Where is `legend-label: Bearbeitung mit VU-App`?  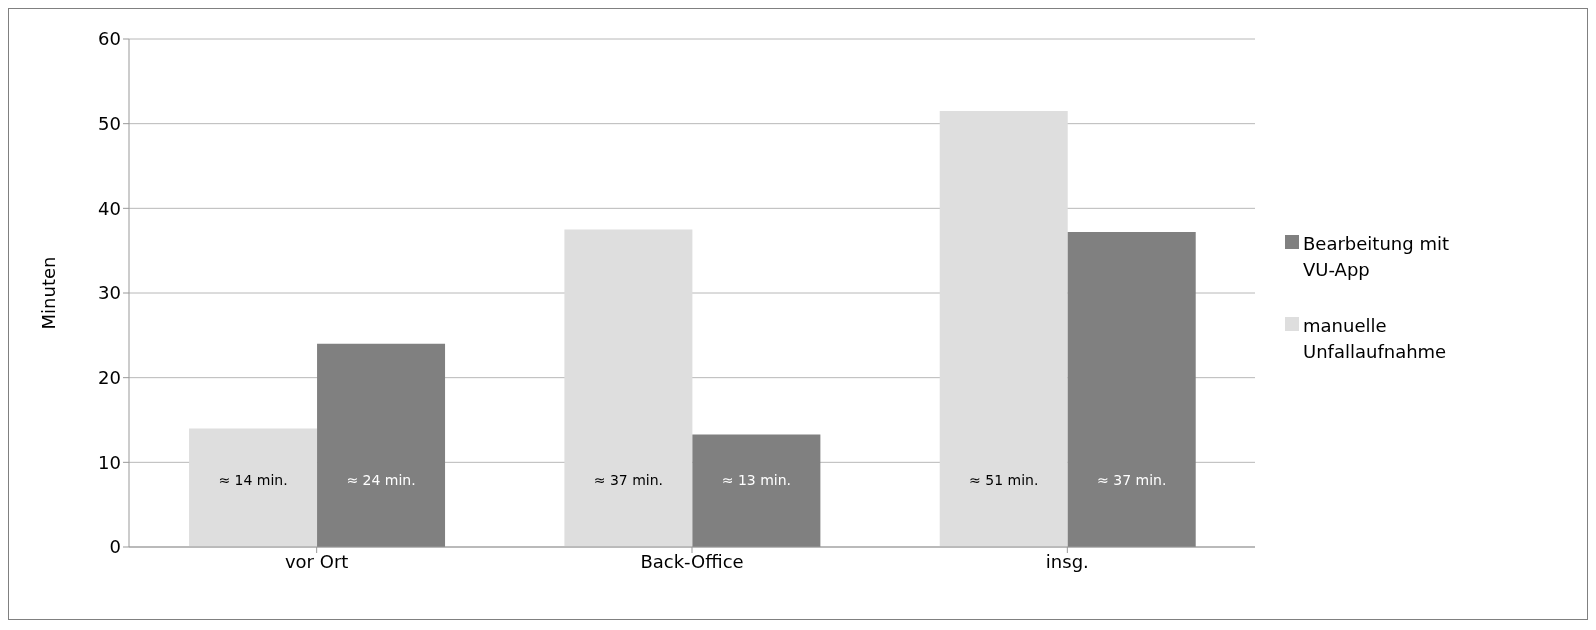 legend-label: Bearbeitung mit VU-App is located at coordinates (1376, 257).